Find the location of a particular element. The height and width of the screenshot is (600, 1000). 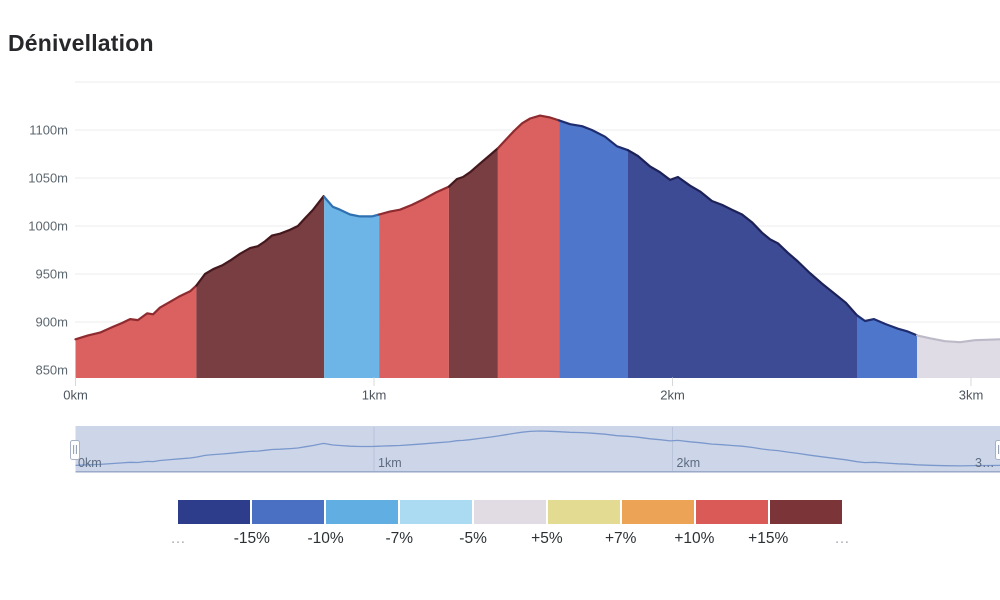

legend-threshold-label: +15% is located at coordinates (768, 538).